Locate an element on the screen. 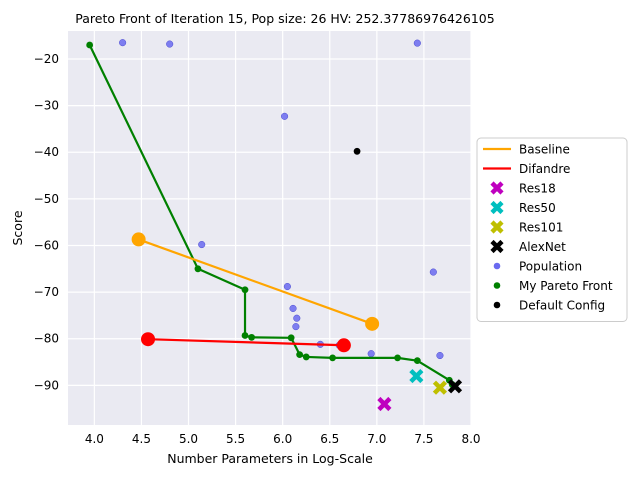 Image resolution: width=640 pixels, height=480 pixels. y-tick-label: −70 is located at coordinates (46, 292).